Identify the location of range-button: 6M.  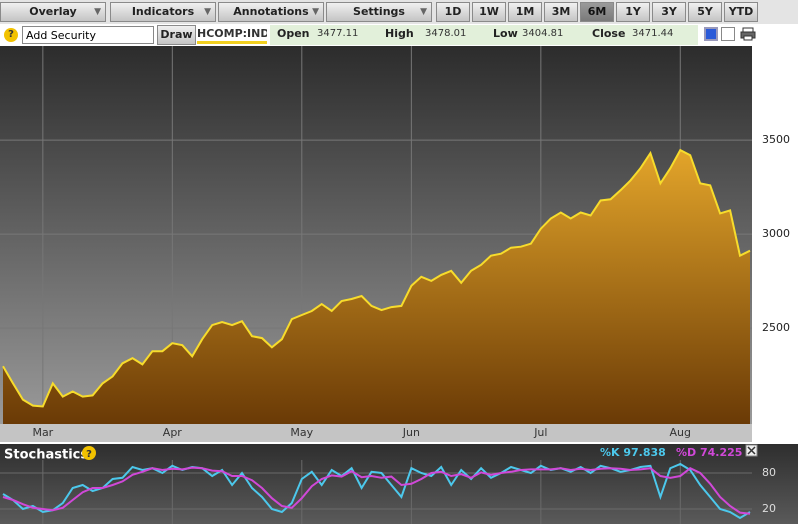
(597, 12).